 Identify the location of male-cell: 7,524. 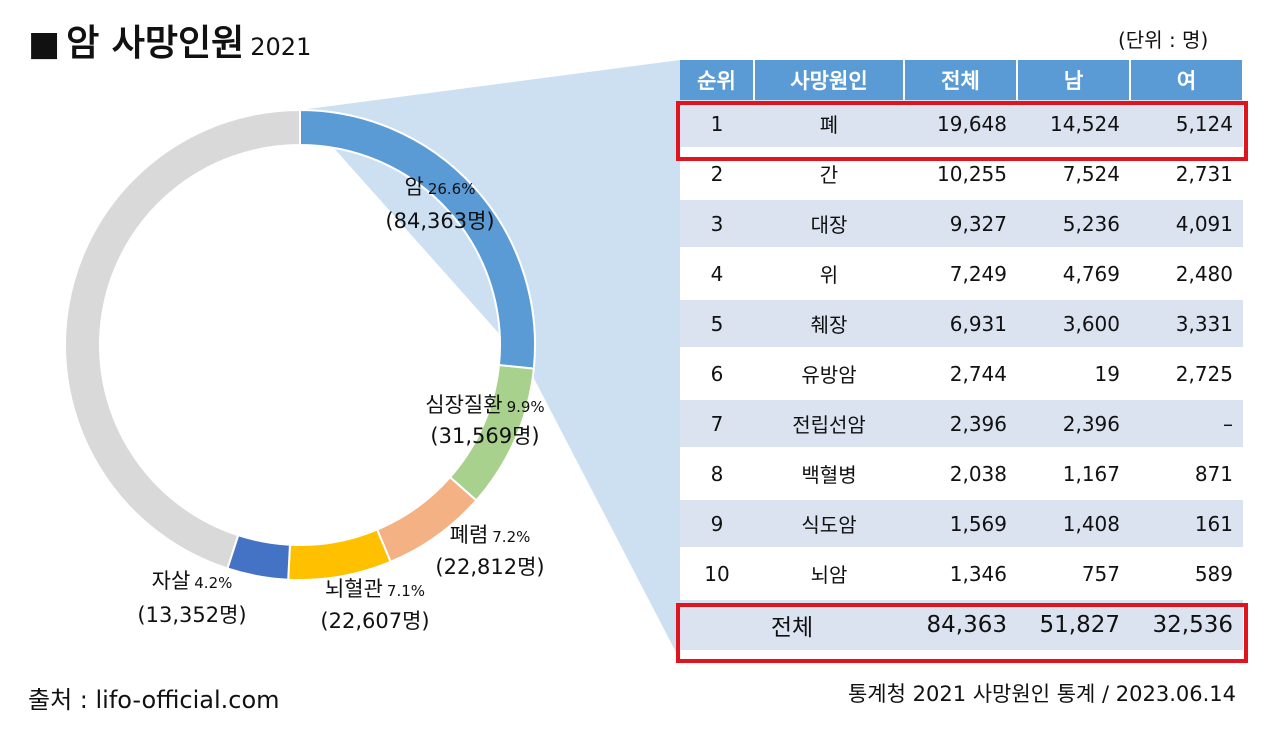
(1073, 174).